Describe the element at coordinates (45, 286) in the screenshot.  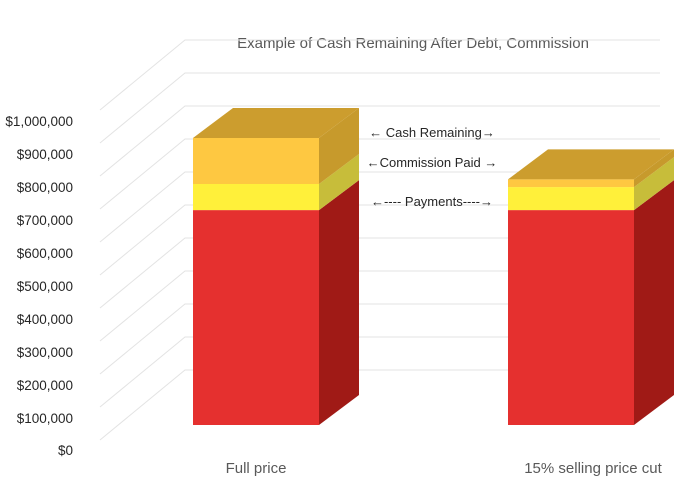
I see `y-tick-label: $500,000` at that location.